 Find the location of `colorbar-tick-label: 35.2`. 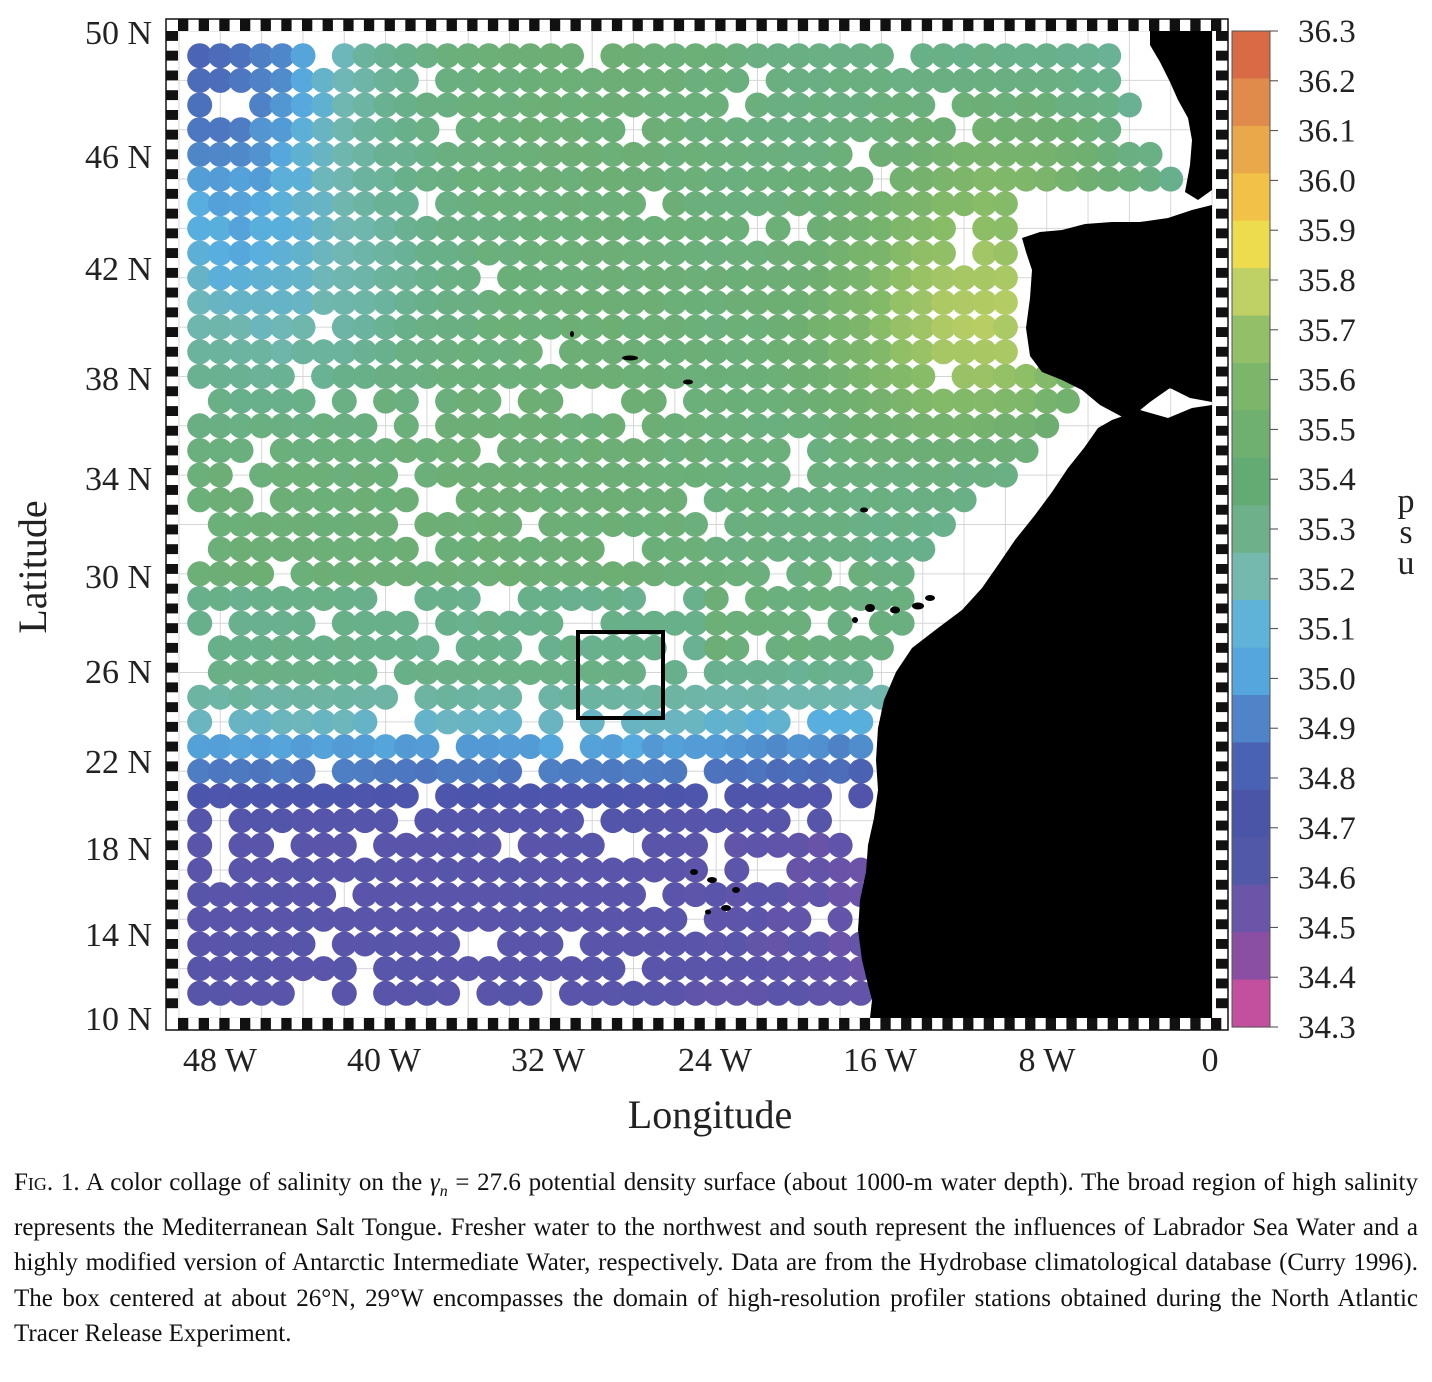

colorbar-tick-label: 35.2 is located at coordinates (1327, 580).